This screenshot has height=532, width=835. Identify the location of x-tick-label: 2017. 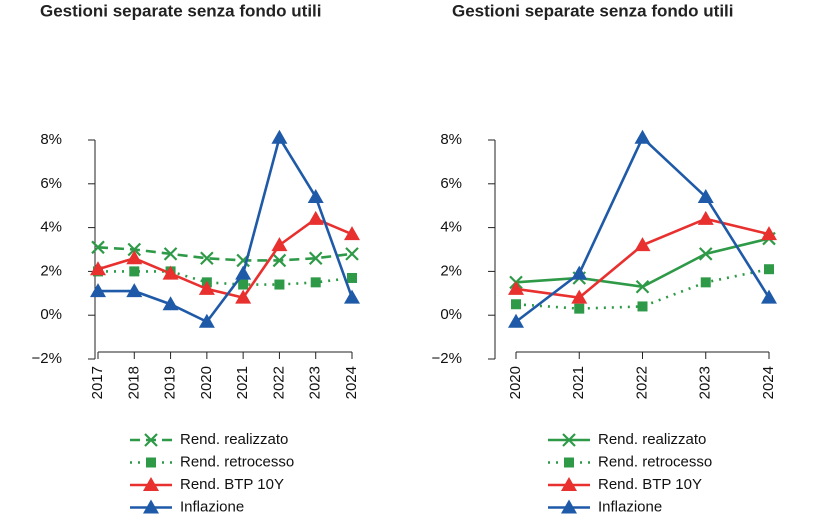
(97, 382).